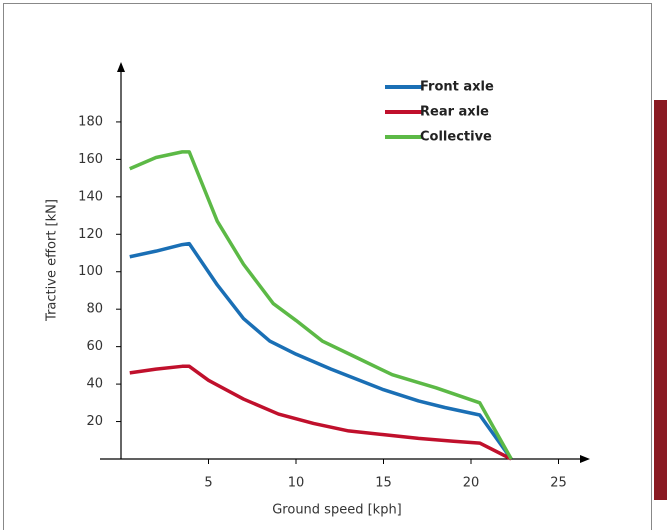 The image size is (667, 530). What do you see at coordinates (94, 384) in the screenshot?
I see `y-tick-label: 40` at bounding box center [94, 384].